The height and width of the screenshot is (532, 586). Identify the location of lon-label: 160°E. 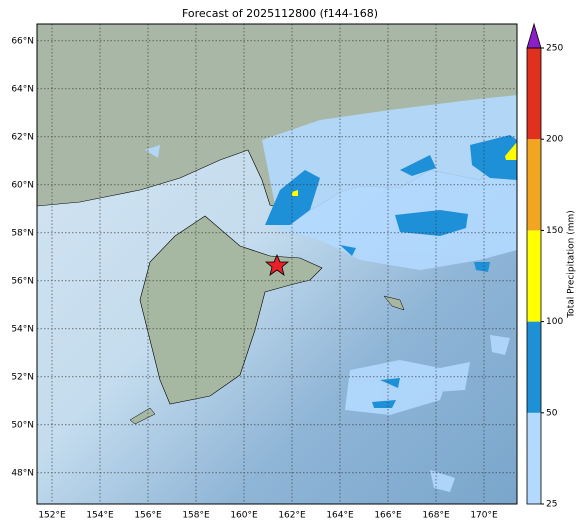
(244, 516).